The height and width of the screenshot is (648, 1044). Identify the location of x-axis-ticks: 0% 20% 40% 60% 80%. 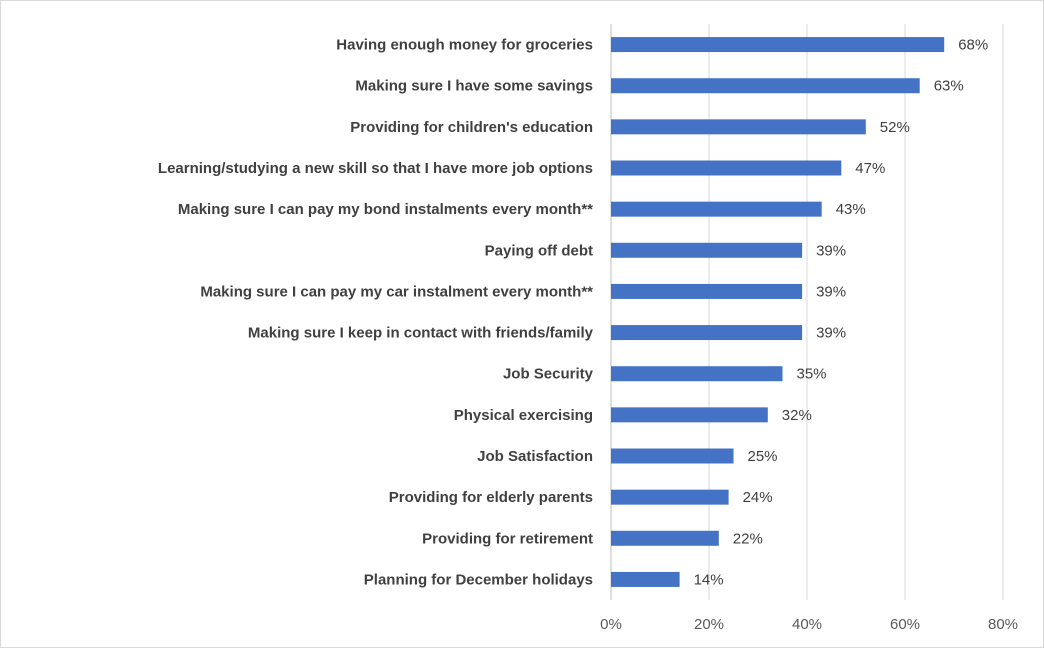
(809, 624).